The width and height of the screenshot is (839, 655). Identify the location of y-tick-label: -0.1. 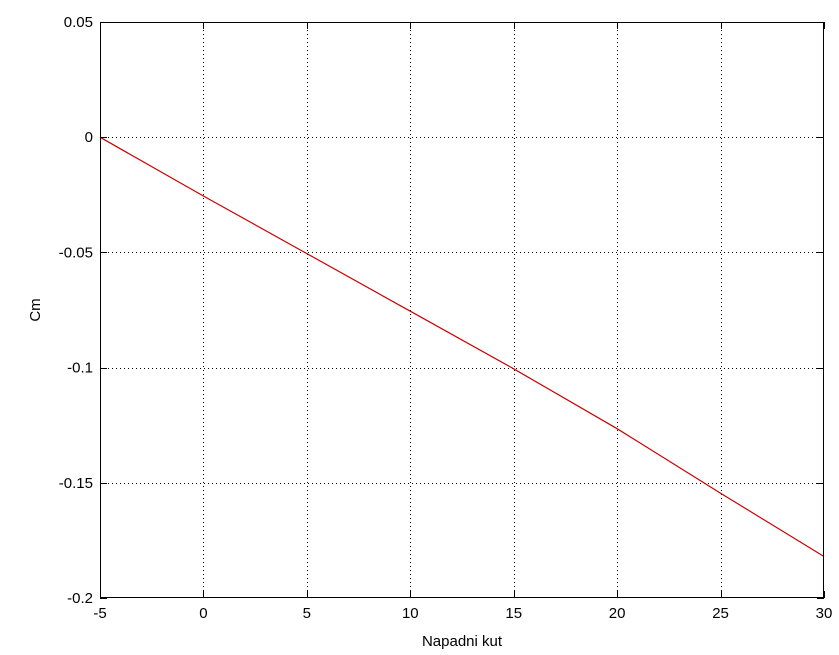
(80, 368).